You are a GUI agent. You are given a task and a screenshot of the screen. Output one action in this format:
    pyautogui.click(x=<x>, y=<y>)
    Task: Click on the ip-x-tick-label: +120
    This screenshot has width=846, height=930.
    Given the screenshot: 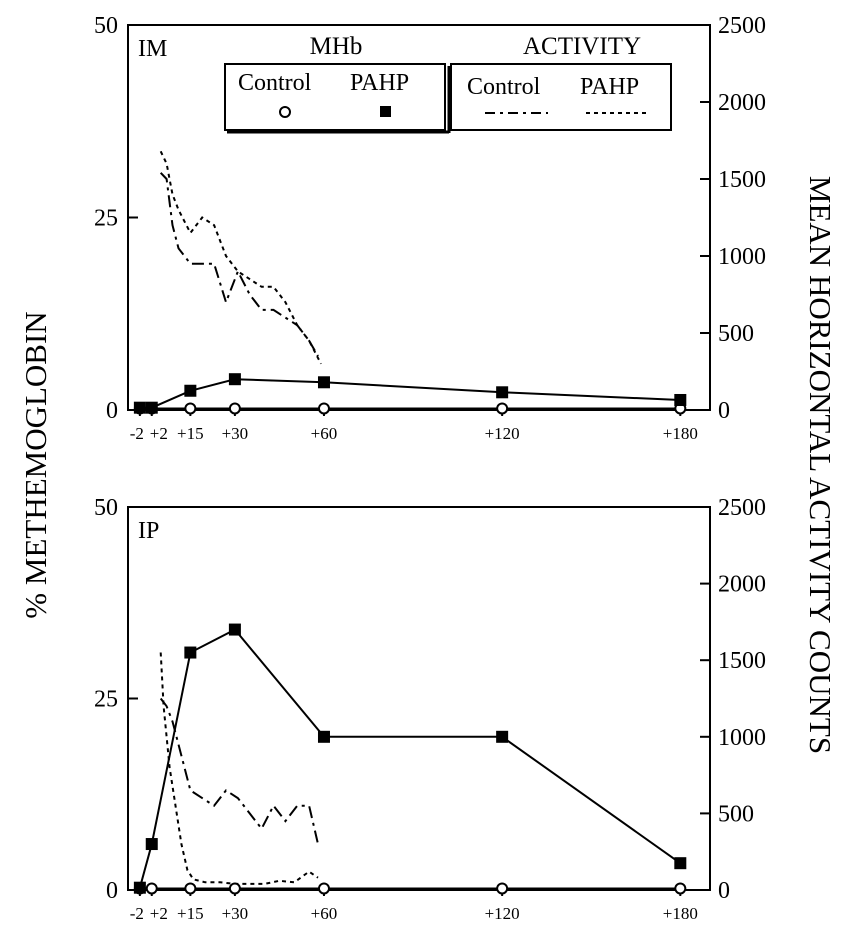 What is the action you would take?
    pyautogui.click(x=502, y=913)
    